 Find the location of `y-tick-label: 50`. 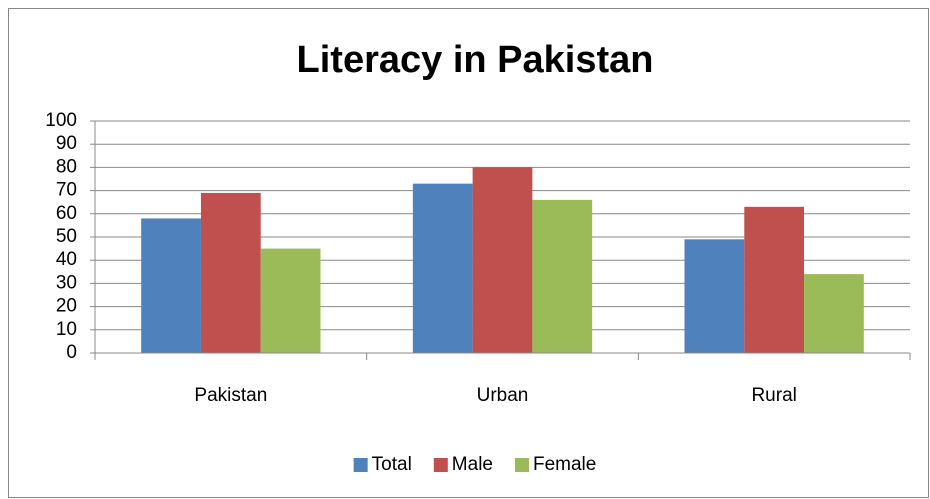

y-tick-label: 50 is located at coordinates (66, 236).